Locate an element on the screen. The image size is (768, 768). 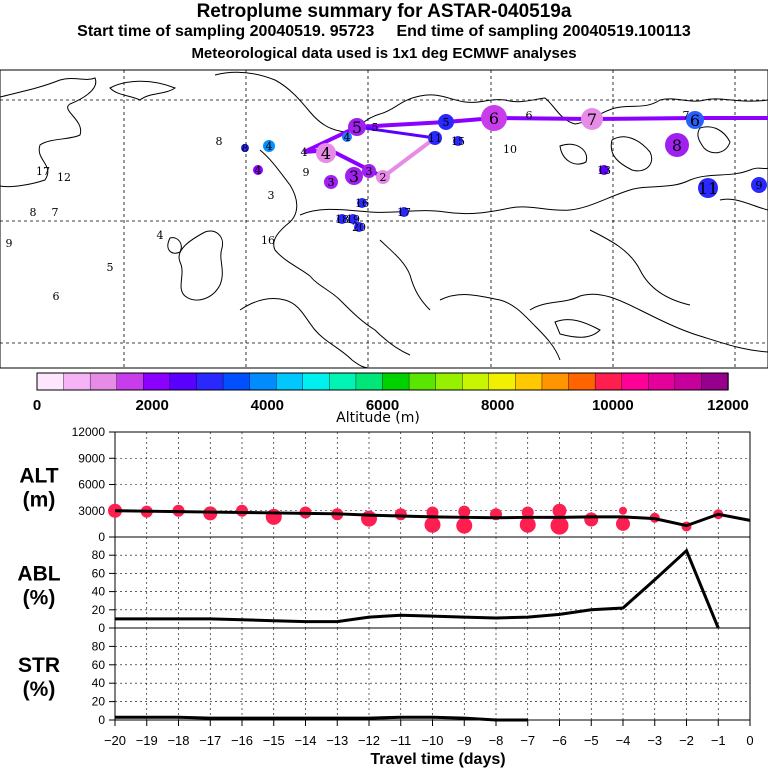
cluster-label: 11 is located at coordinates (435, 138).